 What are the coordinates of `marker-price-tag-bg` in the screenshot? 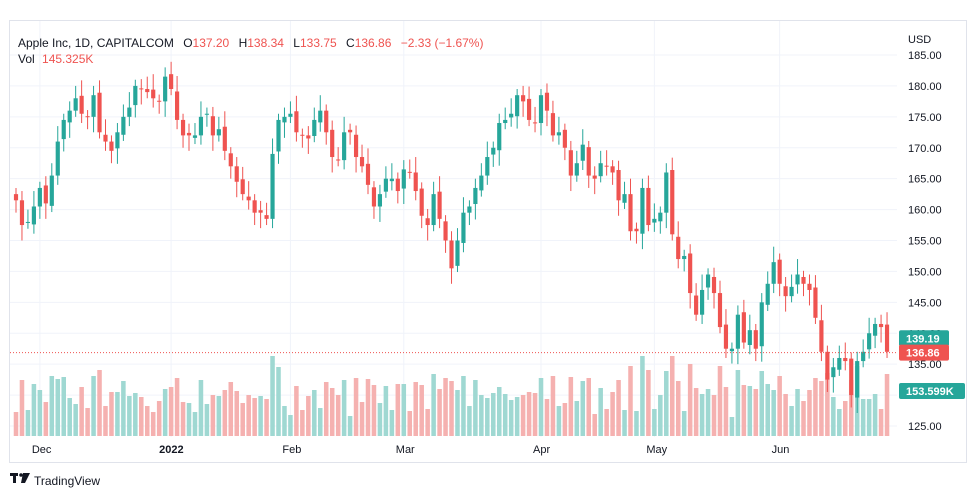 It's located at (924, 338).